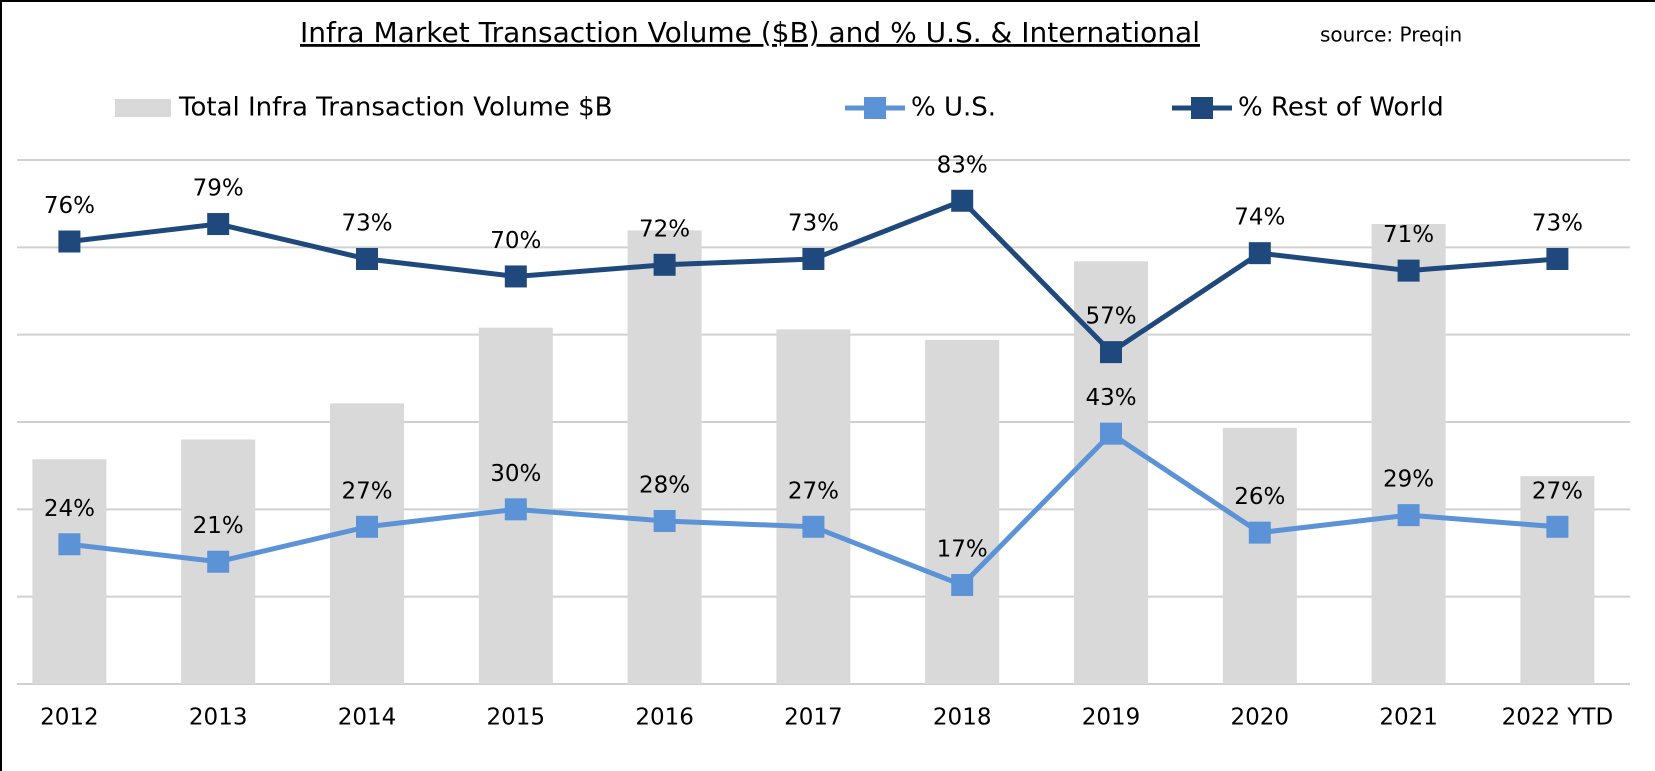 The width and height of the screenshot is (1655, 771). Describe the element at coordinates (69, 206) in the screenshot. I see `data-label: 76%` at that location.